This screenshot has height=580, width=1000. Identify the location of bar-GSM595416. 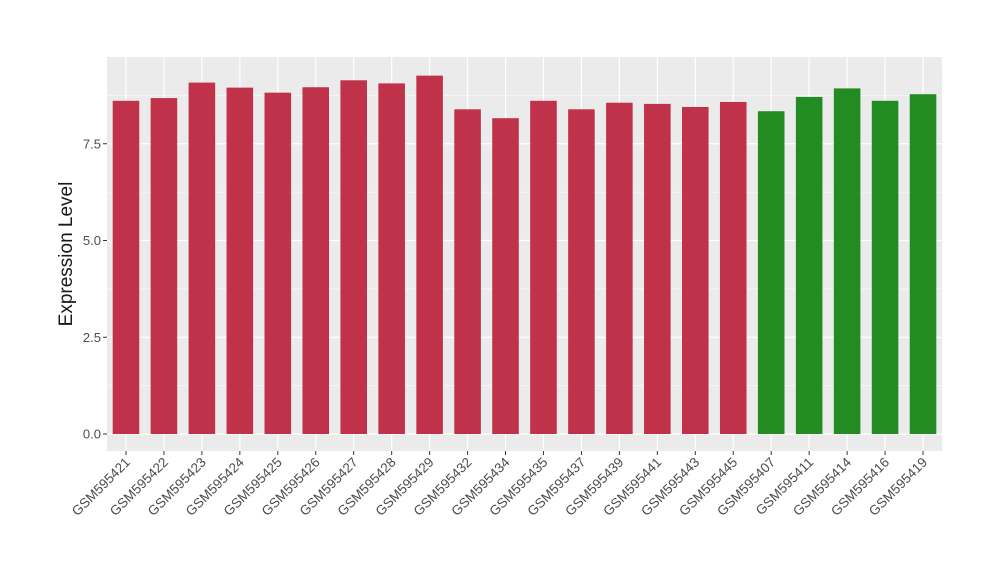
(885, 267).